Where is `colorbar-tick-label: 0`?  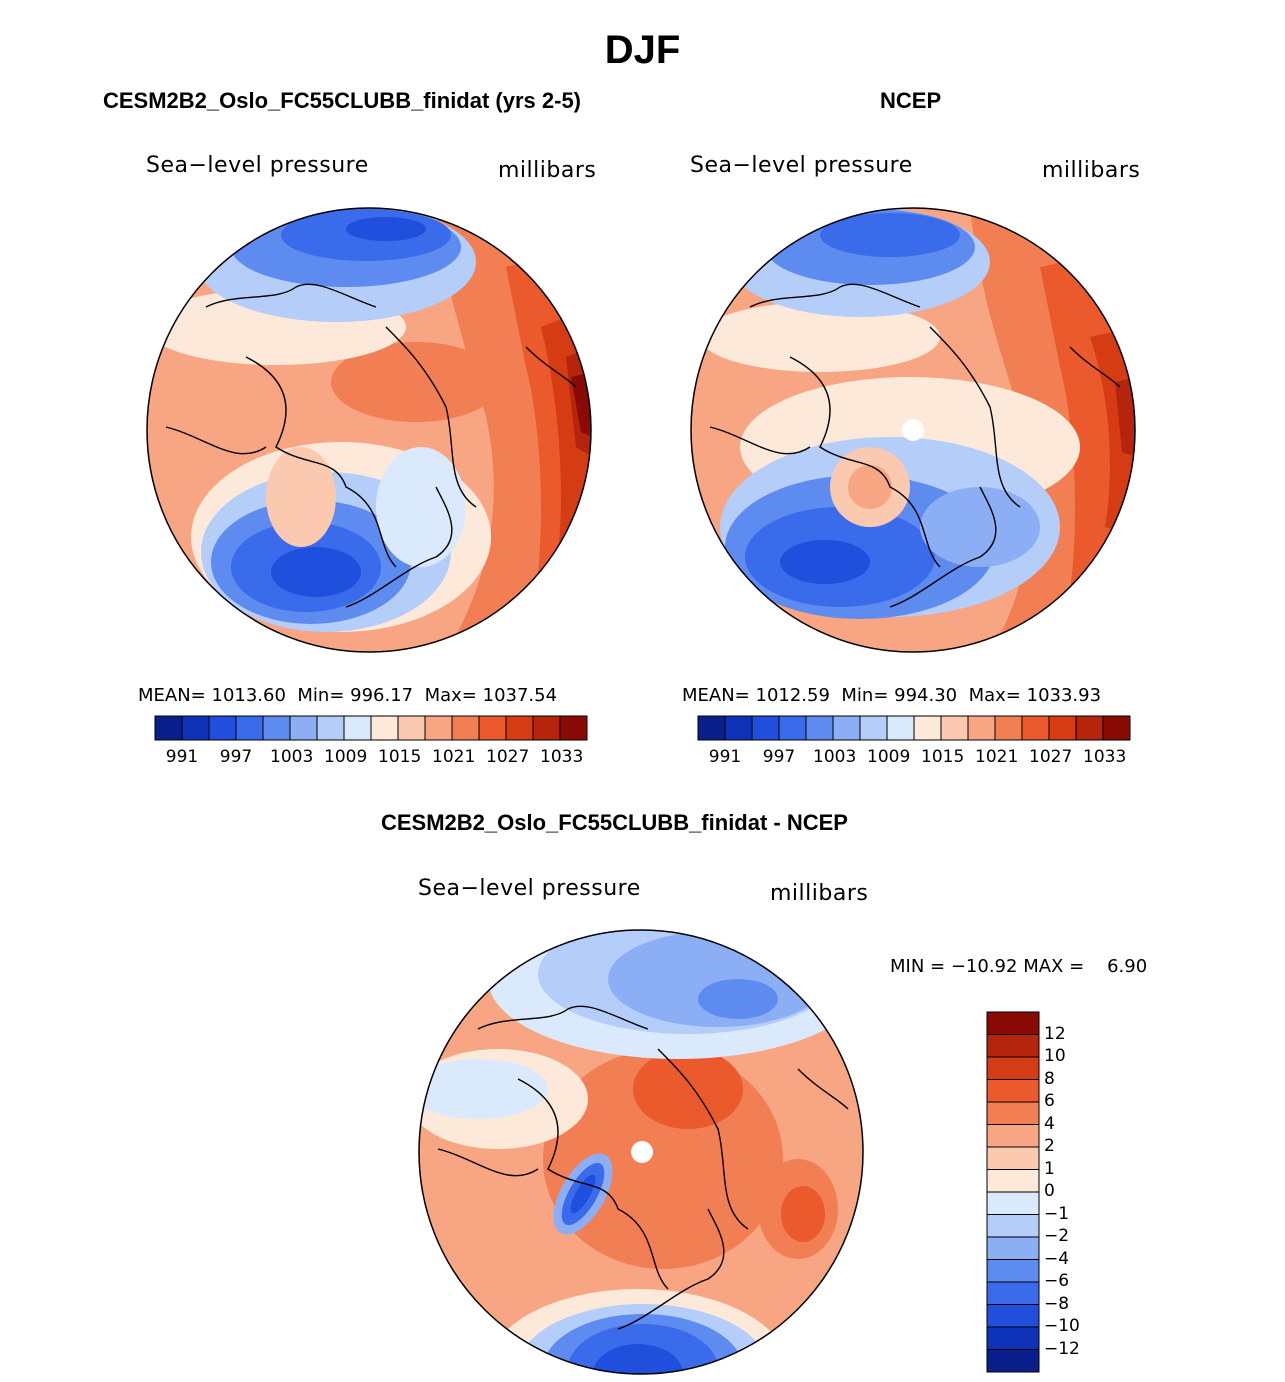 colorbar-tick-label: 0 is located at coordinates (1049, 1191).